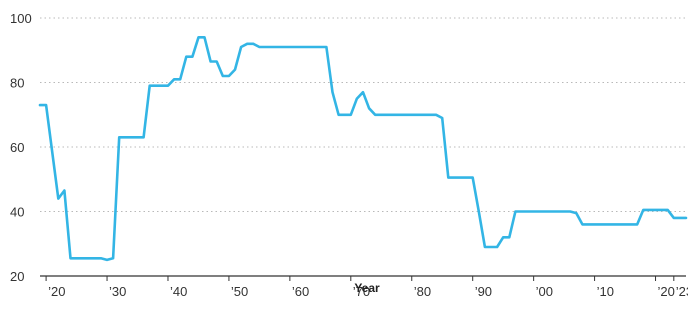 The width and height of the screenshot is (688, 321). I want to click on y-tick-label: 60, so click(17, 147).